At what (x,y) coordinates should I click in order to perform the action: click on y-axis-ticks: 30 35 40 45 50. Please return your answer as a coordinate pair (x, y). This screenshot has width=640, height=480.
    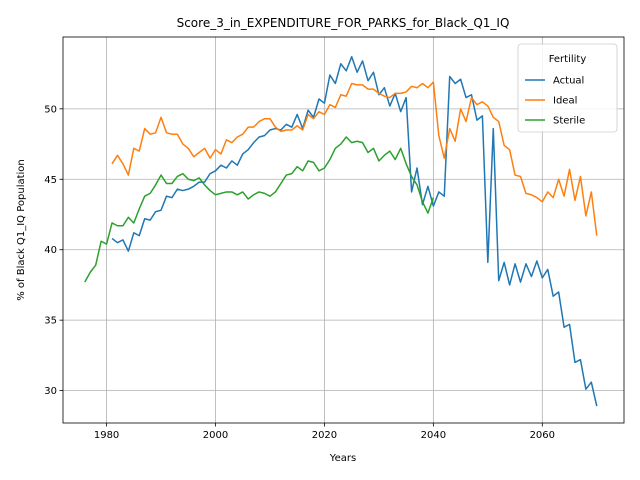
    Looking at the image, I should click on (53, 250).